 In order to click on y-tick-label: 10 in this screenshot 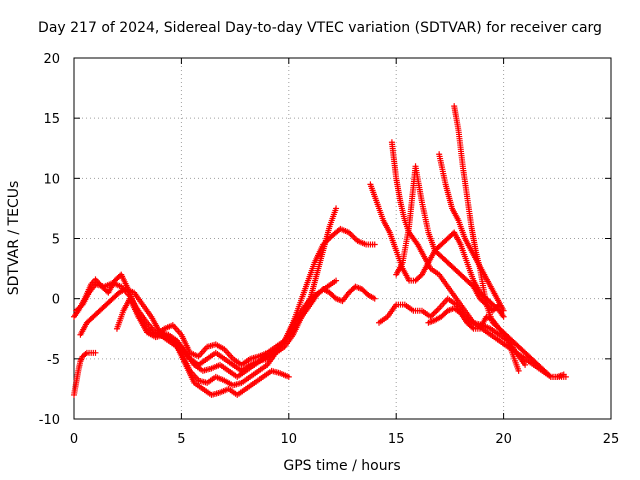, I will do `click(51, 179)`.